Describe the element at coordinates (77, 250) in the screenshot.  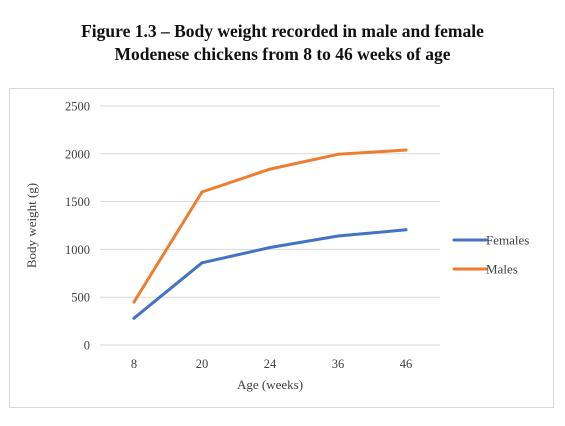
I see `y-tick-label-1000: 1000` at that location.